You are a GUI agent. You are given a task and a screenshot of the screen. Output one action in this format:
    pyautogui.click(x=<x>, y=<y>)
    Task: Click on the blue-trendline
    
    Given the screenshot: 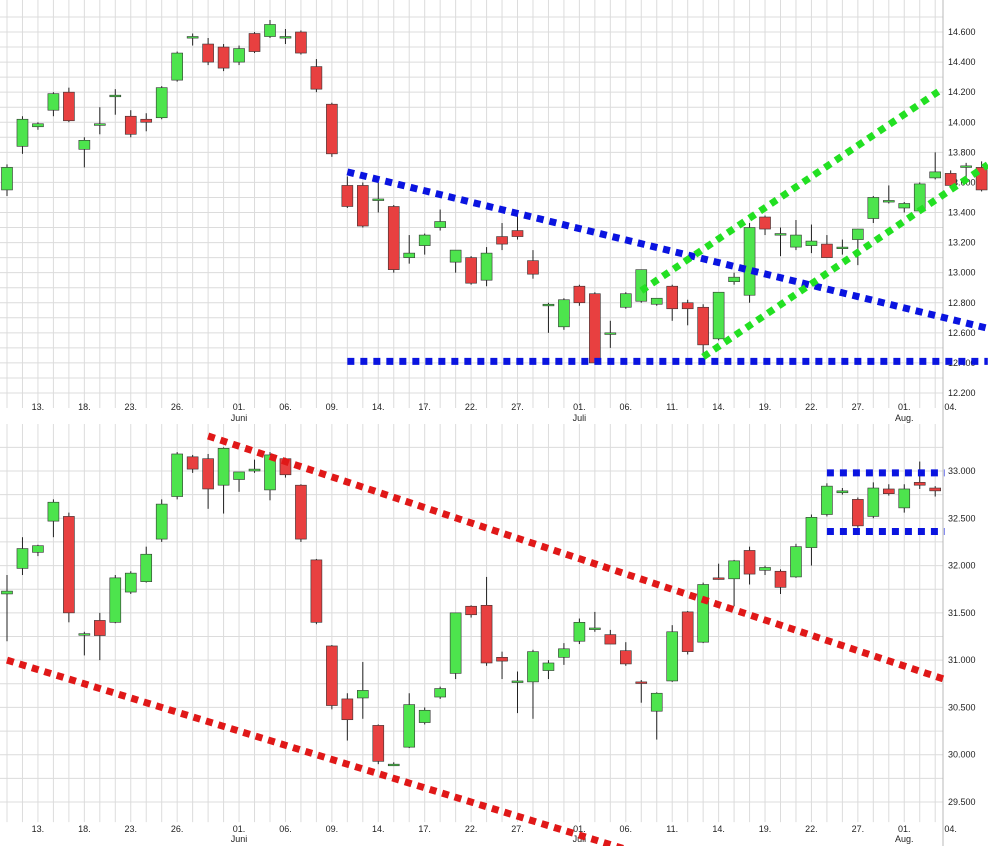 What is the action you would take?
    pyautogui.click(x=667, y=250)
    